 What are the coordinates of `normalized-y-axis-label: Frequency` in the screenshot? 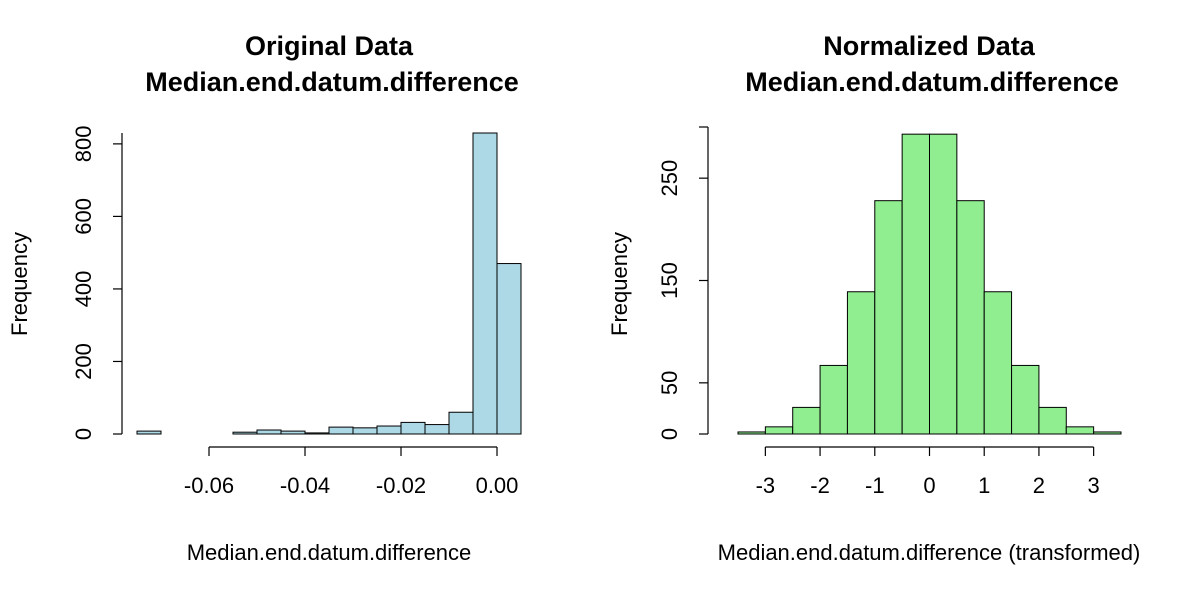 It's located at (619, 284).